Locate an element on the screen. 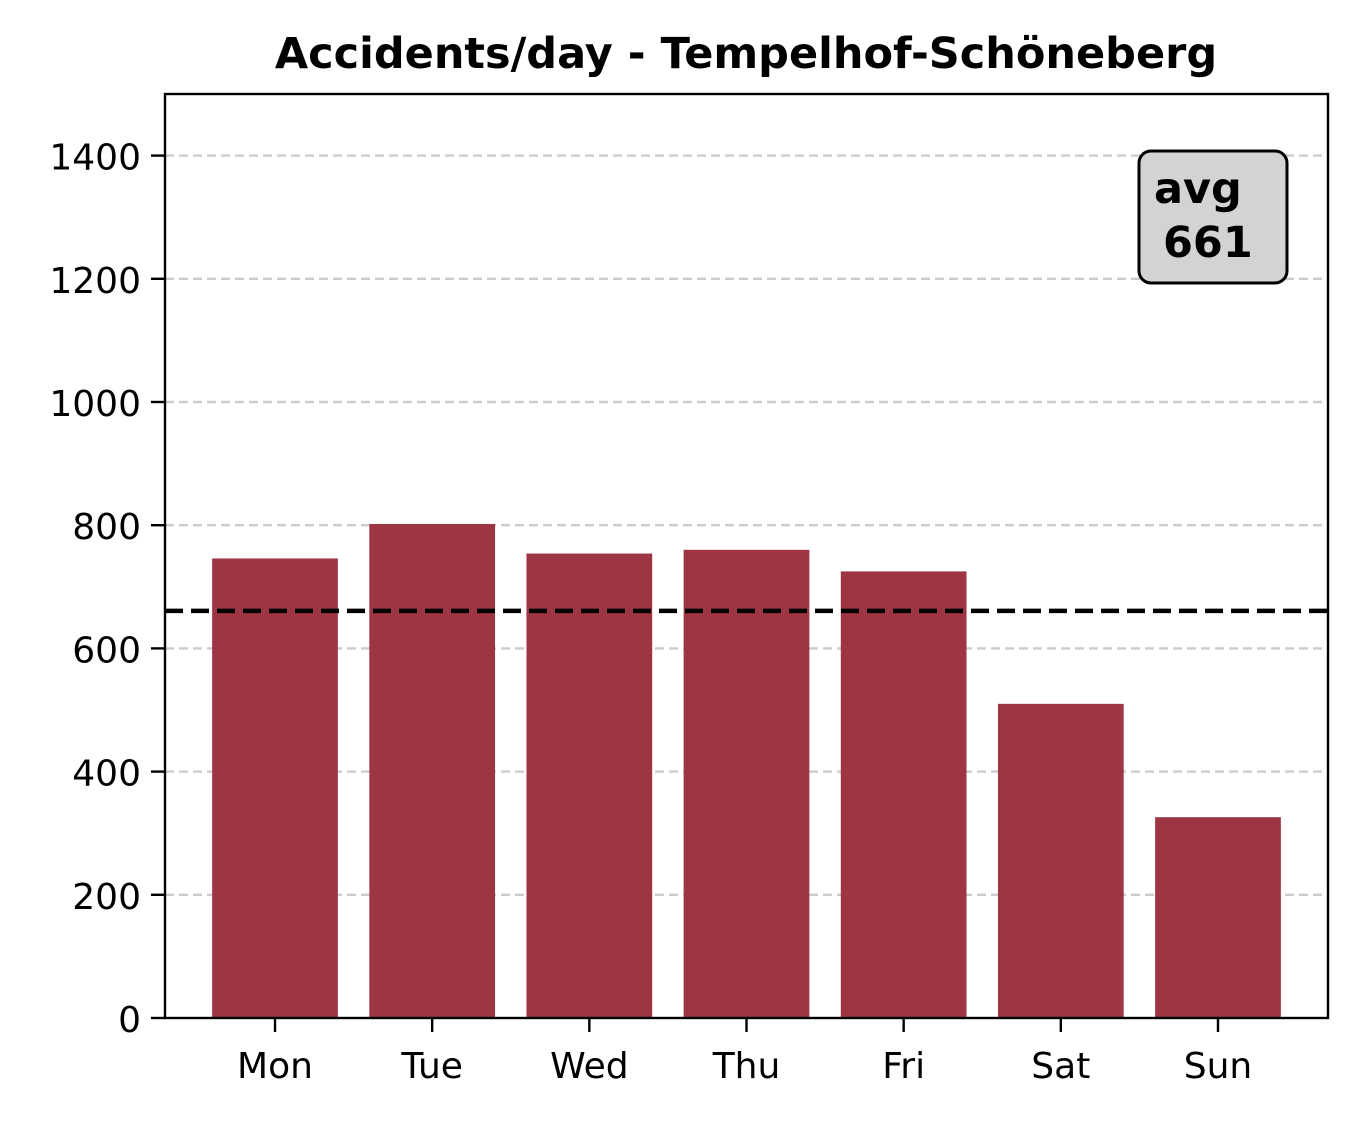  y-tick-label: 1200 is located at coordinates (95, 281).